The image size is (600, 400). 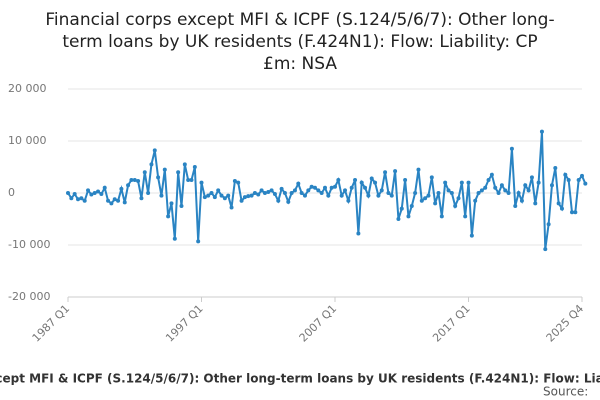 What do you see at coordinates (29, 296) in the screenshot?
I see `y-tick-label: -20 000` at bounding box center [29, 296].